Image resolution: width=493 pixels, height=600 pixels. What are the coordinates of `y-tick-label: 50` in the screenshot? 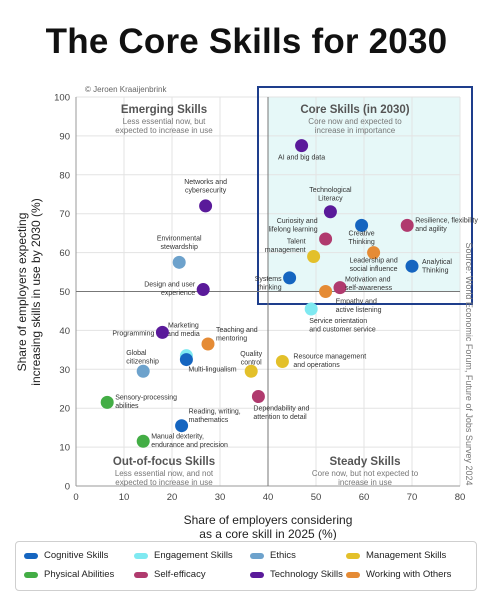 It's located at (64, 292).